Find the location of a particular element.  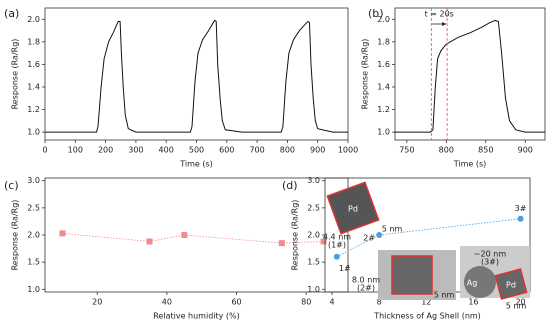

arrow-head is located at coordinates (444, 24).